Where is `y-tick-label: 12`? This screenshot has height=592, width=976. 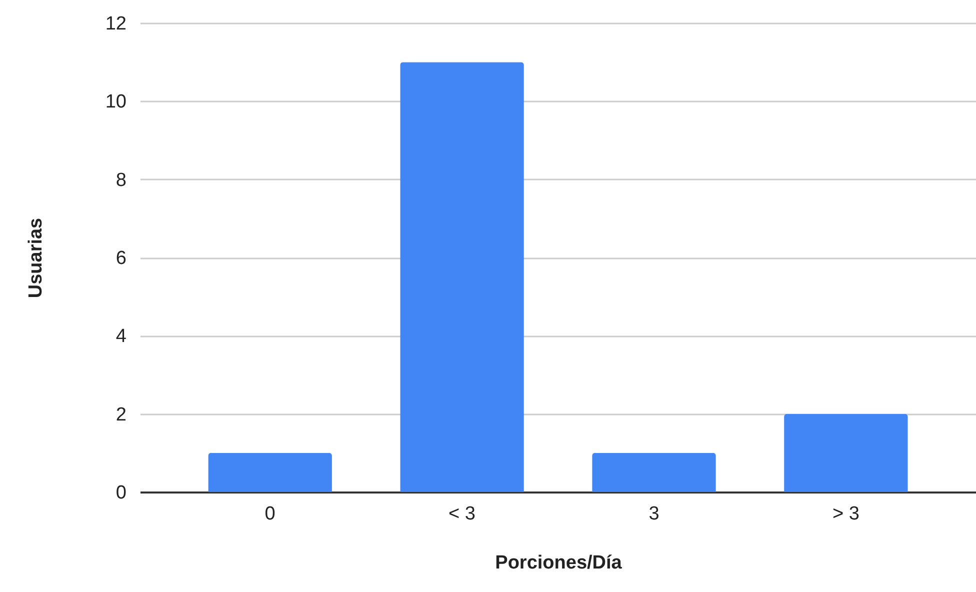
y-tick-label: 12 is located at coordinates (115, 24).